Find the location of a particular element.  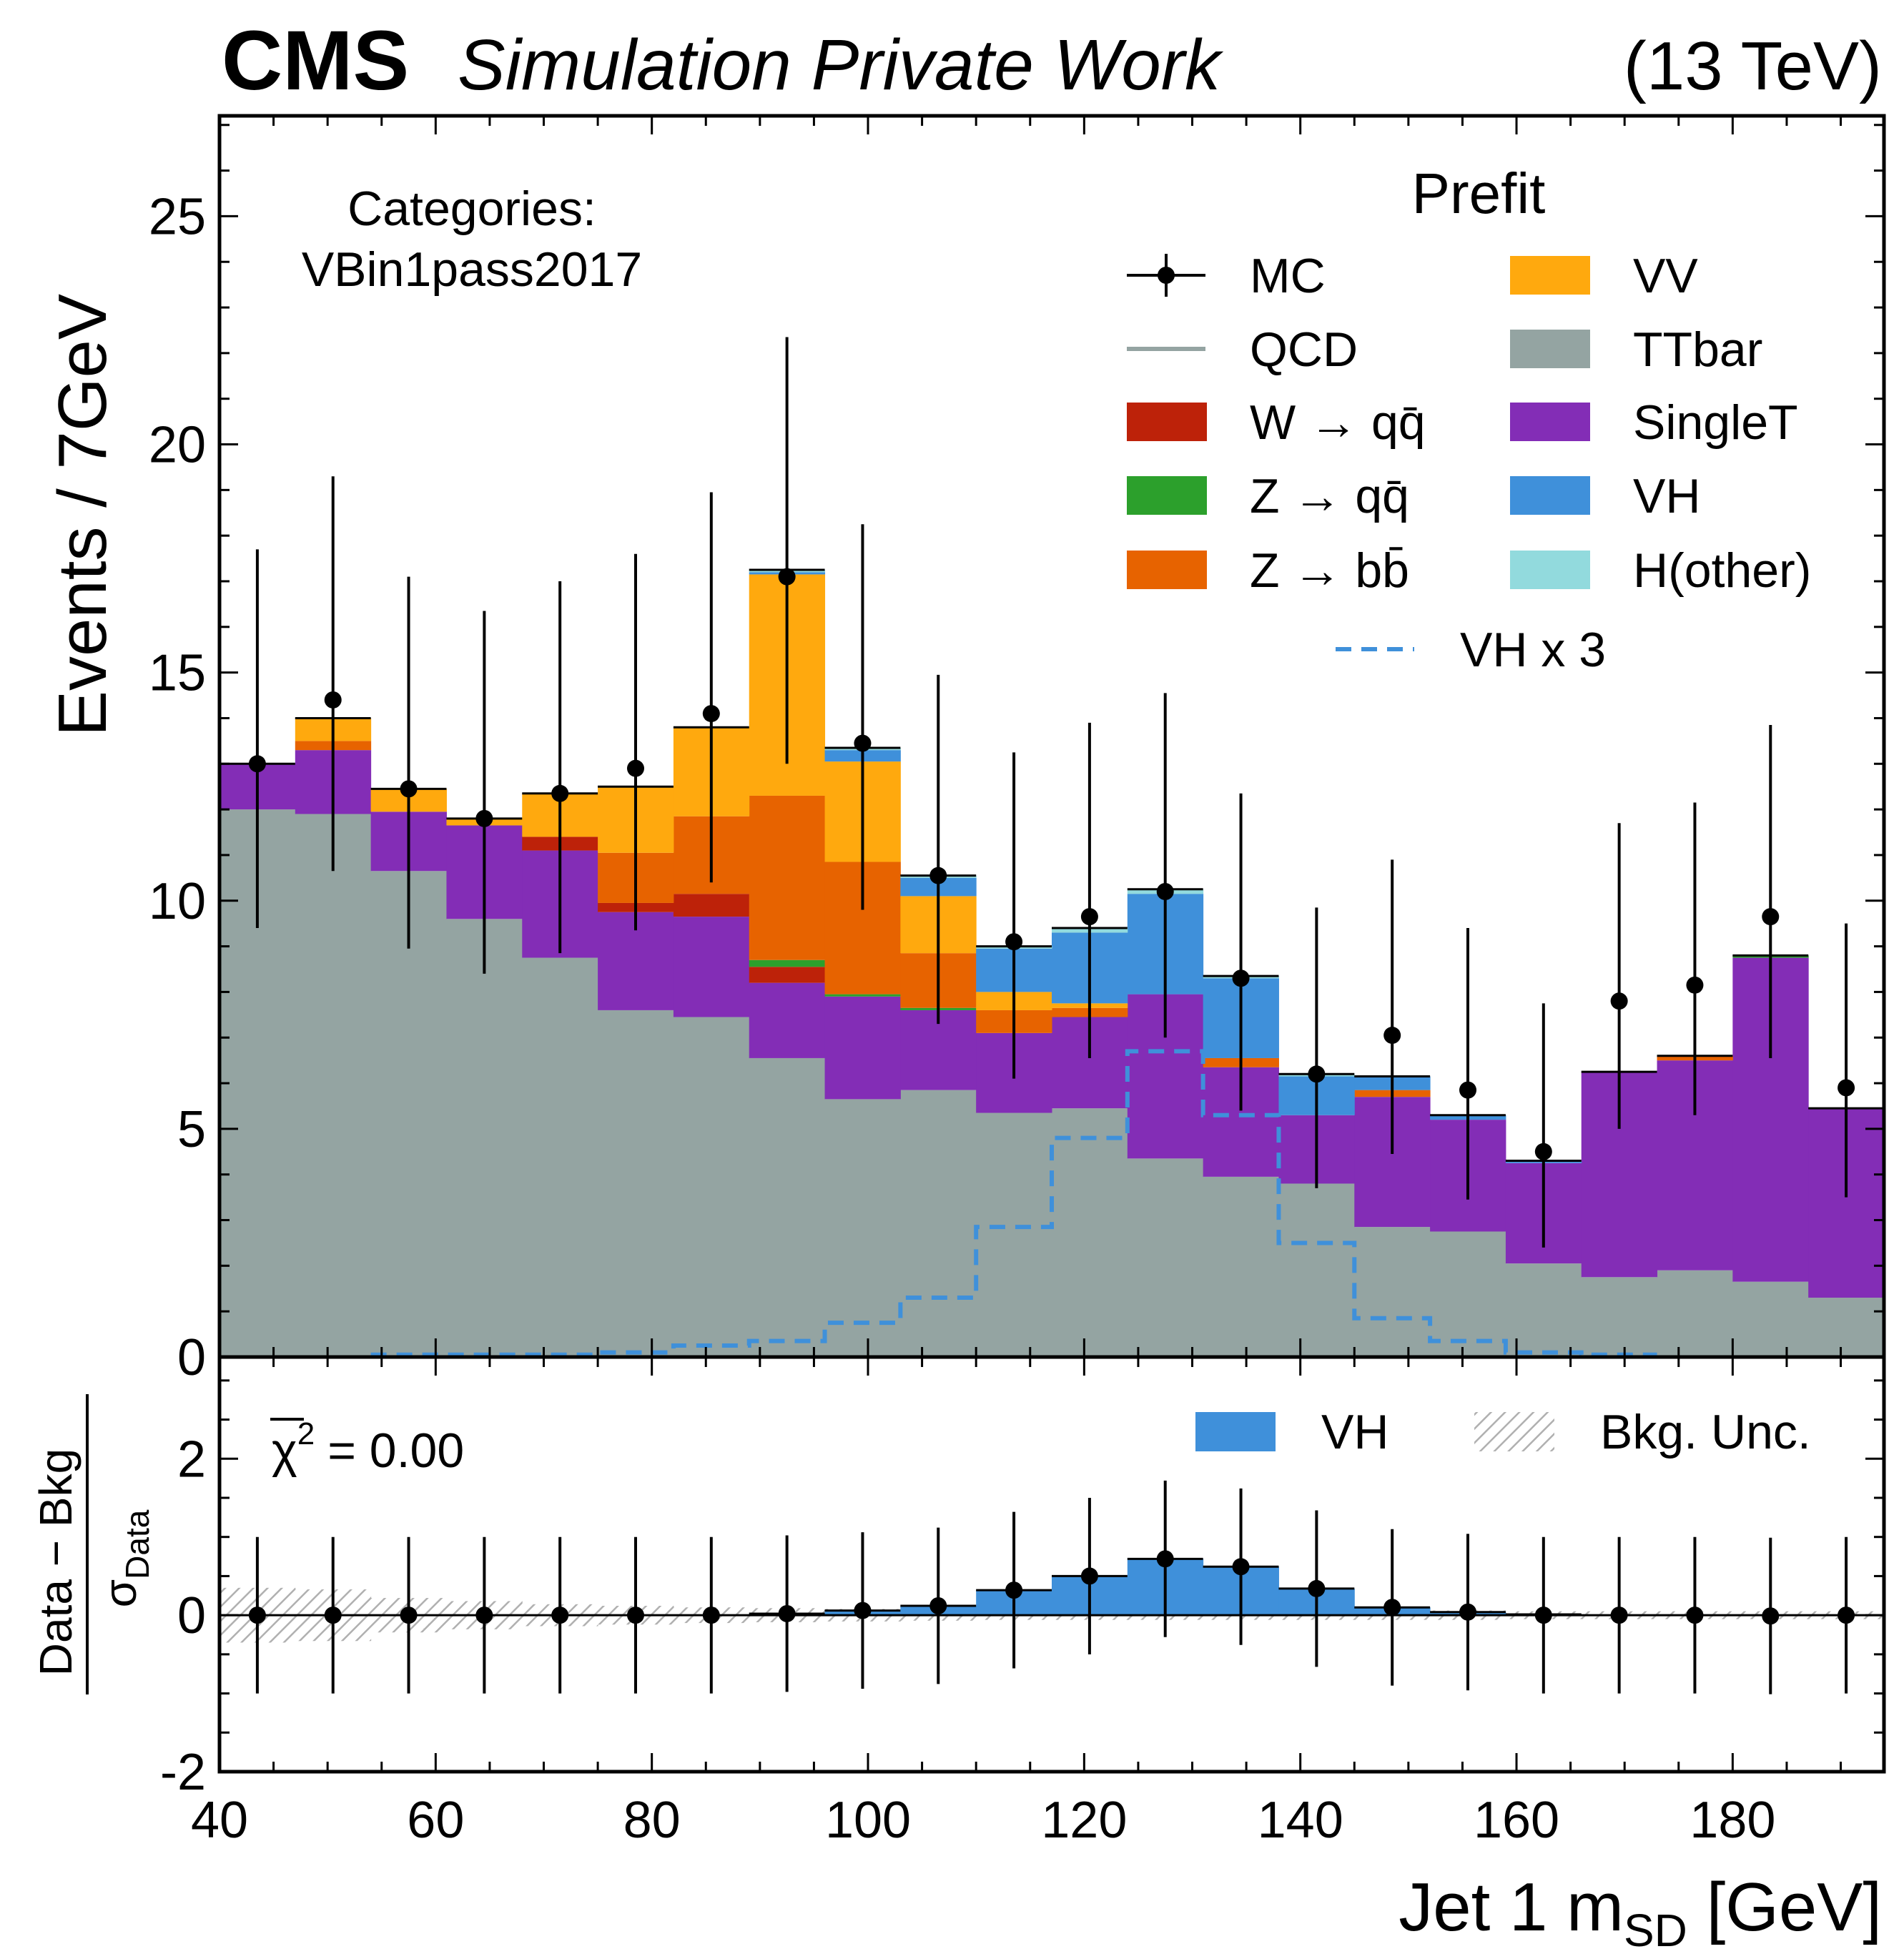

legend-label-vh: VH is located at coordinates (1666, 496).